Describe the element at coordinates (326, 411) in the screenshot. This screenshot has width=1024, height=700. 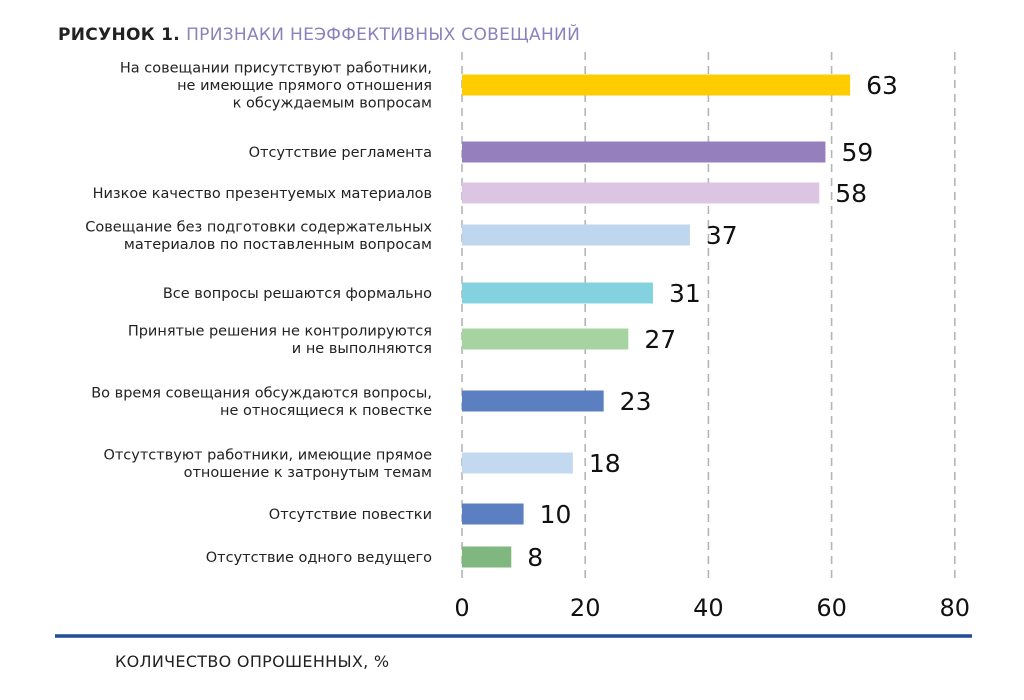
I see `category-label-line: не относящиеся к повестке` at that location.